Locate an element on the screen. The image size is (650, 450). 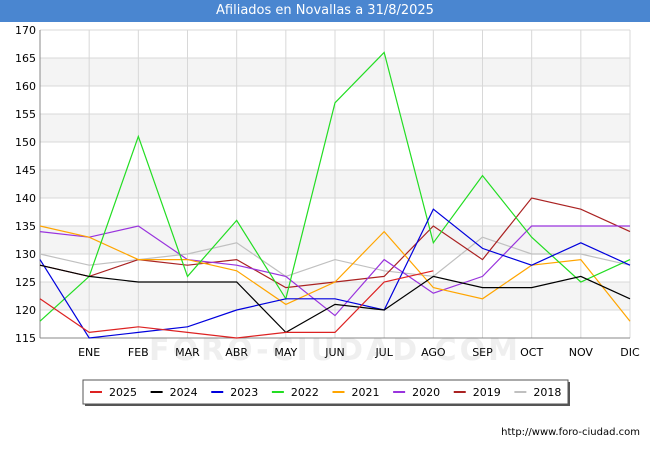
x-tick-label: SEP is located at coordinates (482, 352).